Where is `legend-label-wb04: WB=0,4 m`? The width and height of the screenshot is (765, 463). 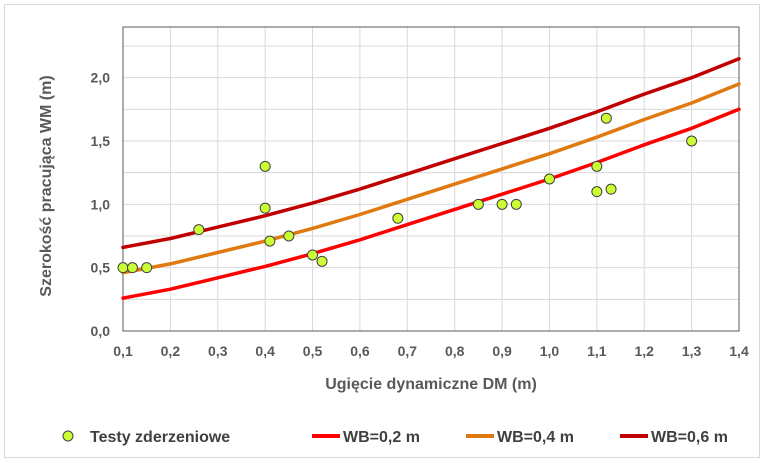 legend-label-wb04: WB=0,4 m is located at coordinates (535, 437).